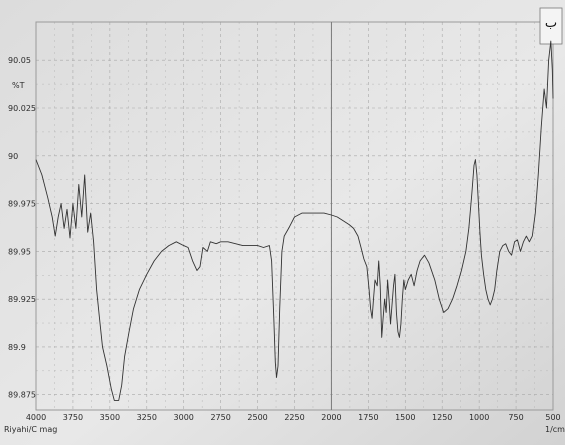 This screenshot has width=565, height=445. I want to click on y-tick-label: 89.875, so click(22, 395).